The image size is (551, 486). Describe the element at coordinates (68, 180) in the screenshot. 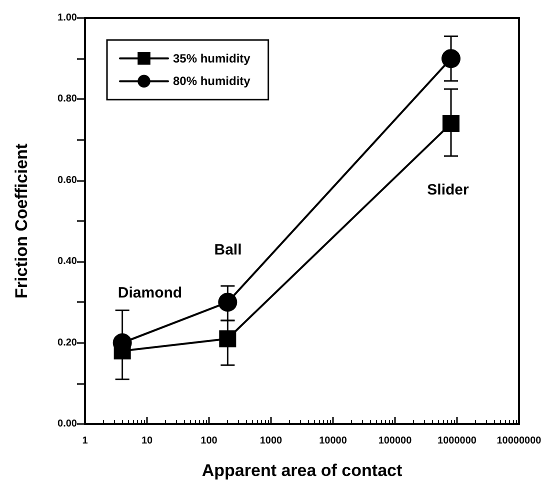

I see `y-tick-label: 0.60` at that location.